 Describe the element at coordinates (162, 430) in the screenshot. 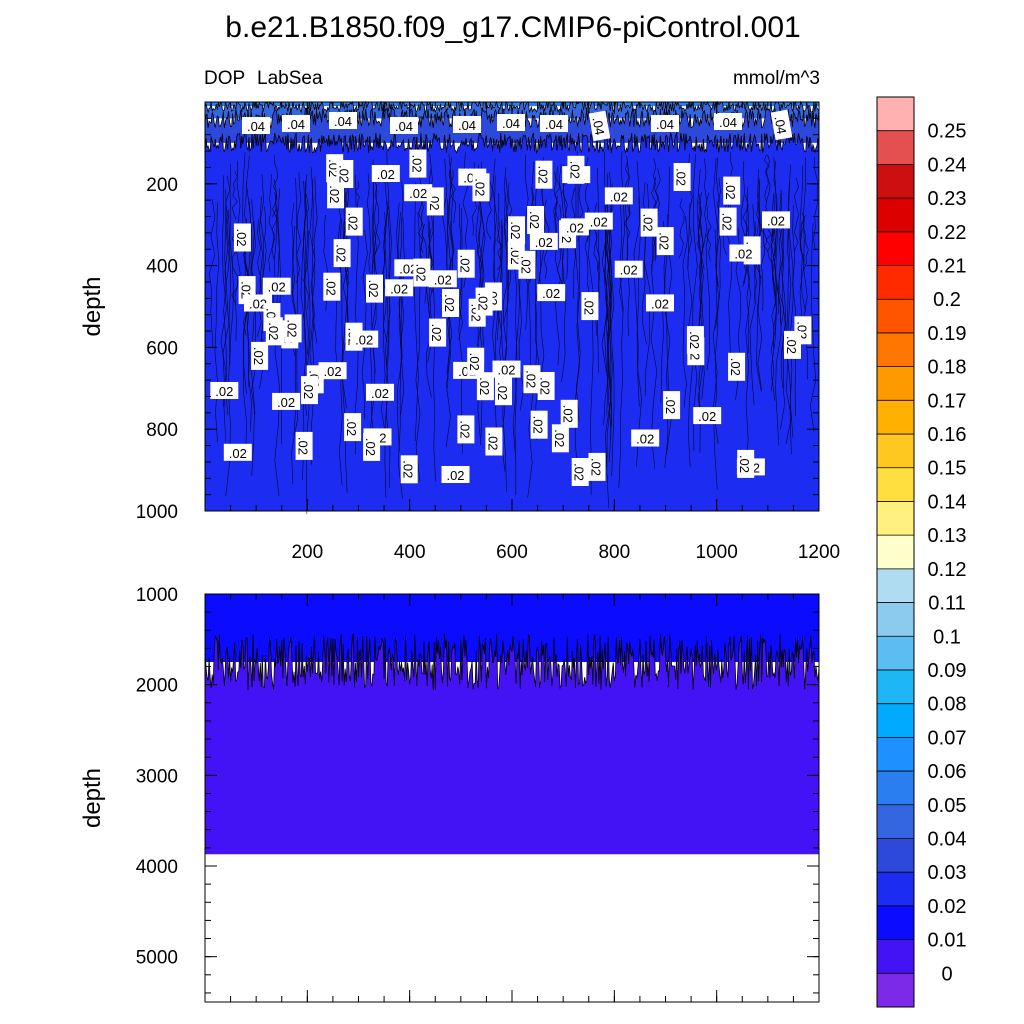

I see `y-tick-label: 800` at that location.